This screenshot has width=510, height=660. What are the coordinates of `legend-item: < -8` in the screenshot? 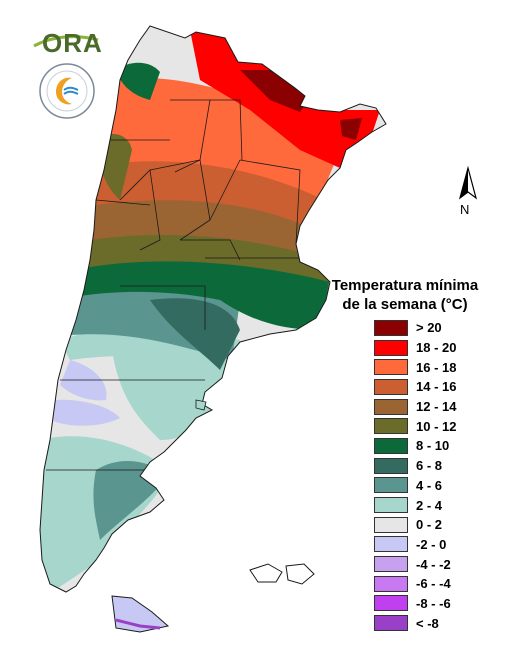 It's located at (415, 623).